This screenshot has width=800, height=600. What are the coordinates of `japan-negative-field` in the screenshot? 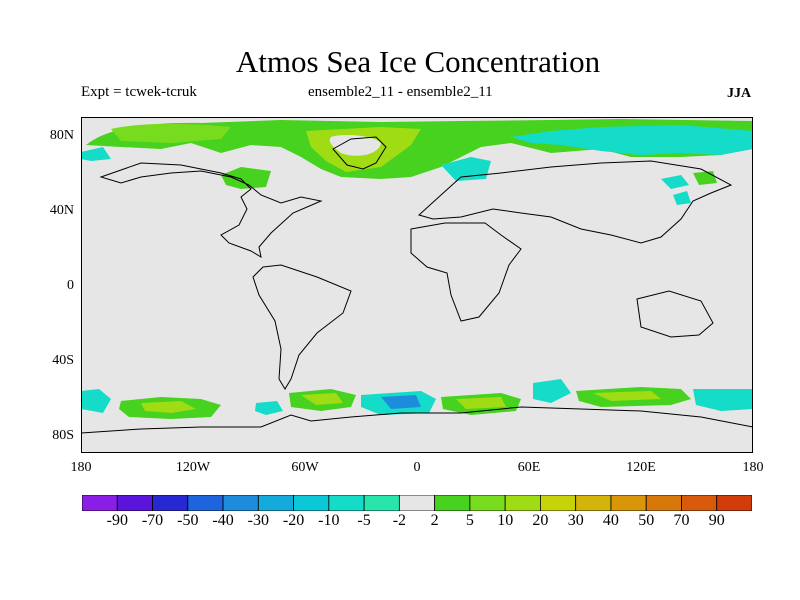 It's located at (682, 198).